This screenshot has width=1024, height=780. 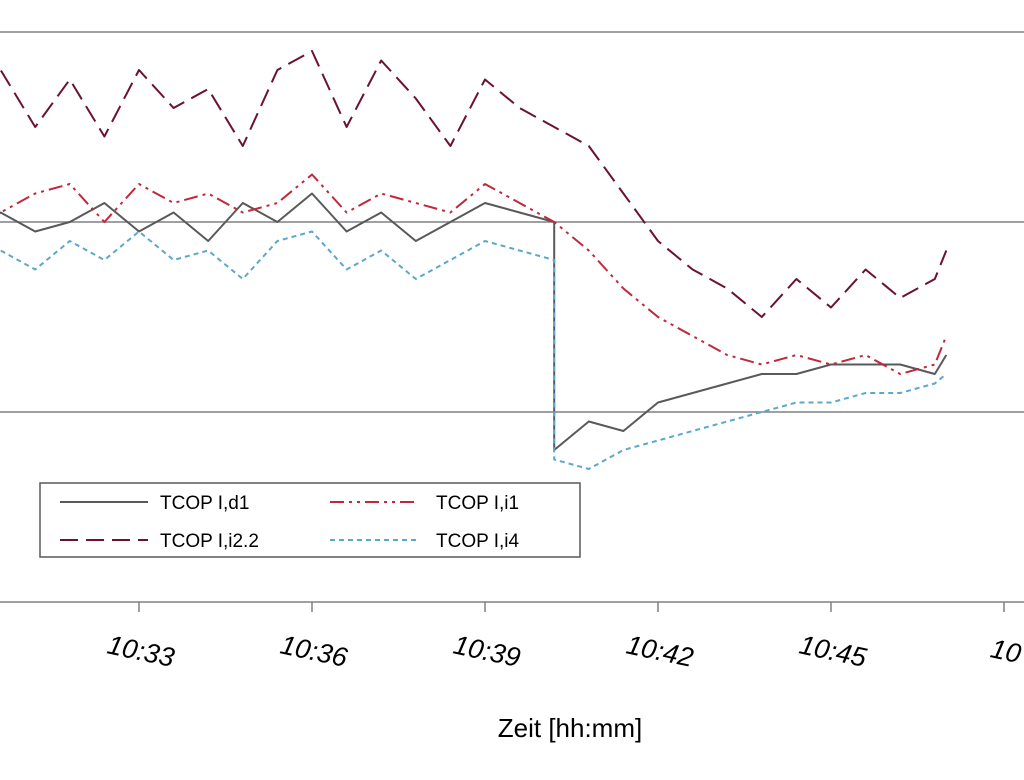 I want to click on x-axis-label: Zeit [hh:mm], so click(x=570, y=728).